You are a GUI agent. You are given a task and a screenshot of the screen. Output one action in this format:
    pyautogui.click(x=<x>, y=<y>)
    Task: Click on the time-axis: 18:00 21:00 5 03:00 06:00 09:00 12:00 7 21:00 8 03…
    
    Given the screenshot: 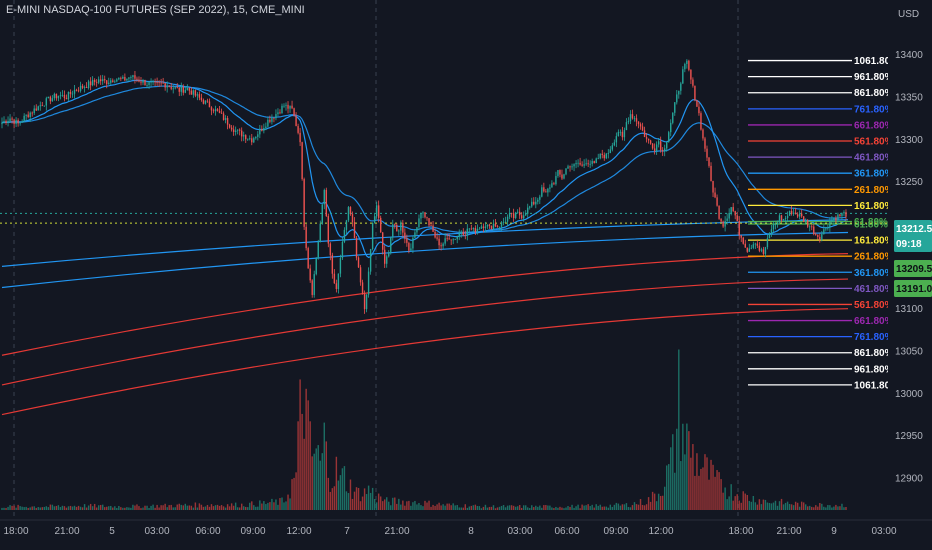 What is the action you would take?
    pyautogui.click(x=466, y=534)
    